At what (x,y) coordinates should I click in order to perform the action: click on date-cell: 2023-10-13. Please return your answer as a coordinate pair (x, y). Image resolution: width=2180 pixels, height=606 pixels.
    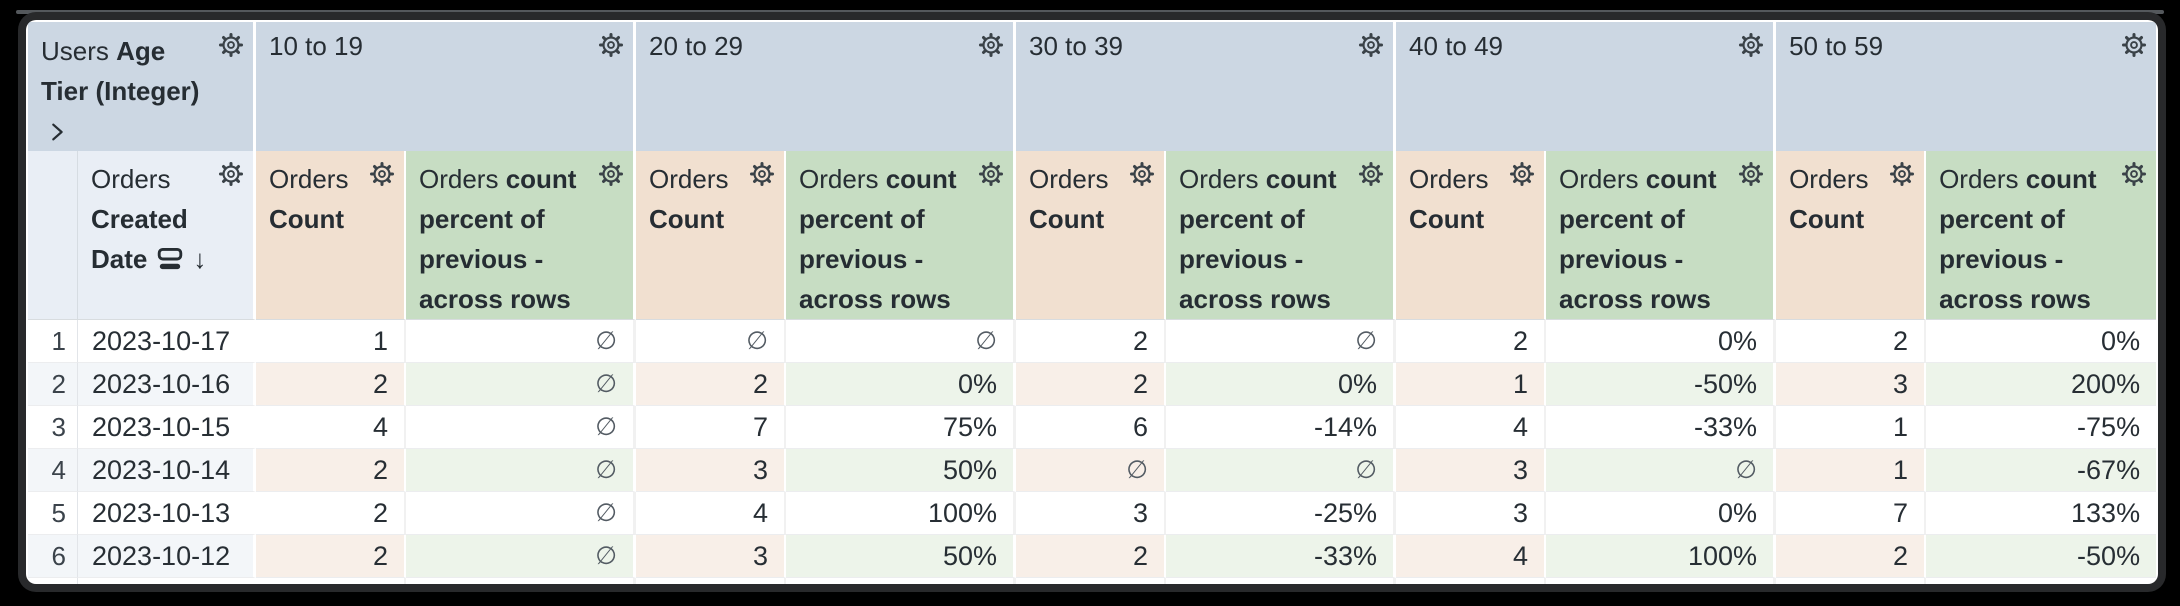
    Looking at the image, I should click on (167, 513).